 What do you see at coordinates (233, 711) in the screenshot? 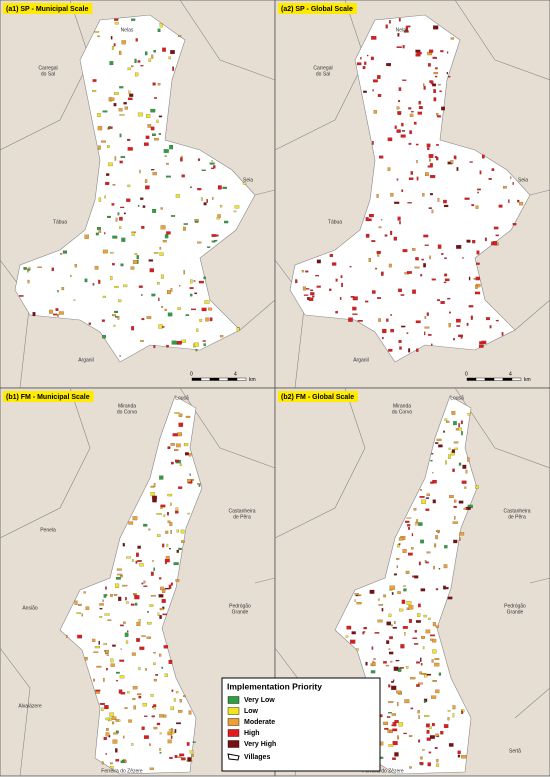
I see `legend-swatch` at bounding box center [233, 711].